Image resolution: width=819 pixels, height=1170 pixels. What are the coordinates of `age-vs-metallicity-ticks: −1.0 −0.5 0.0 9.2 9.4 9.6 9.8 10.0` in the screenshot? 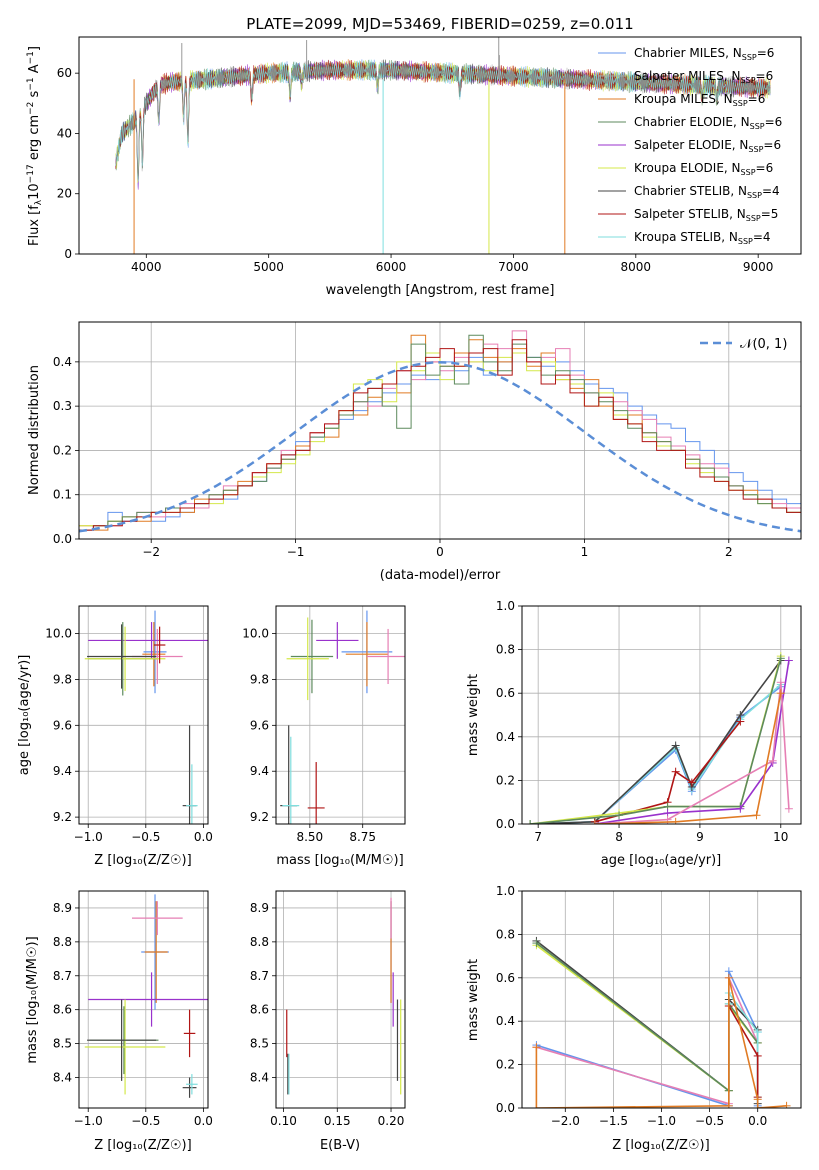 It's located at (129, 735).